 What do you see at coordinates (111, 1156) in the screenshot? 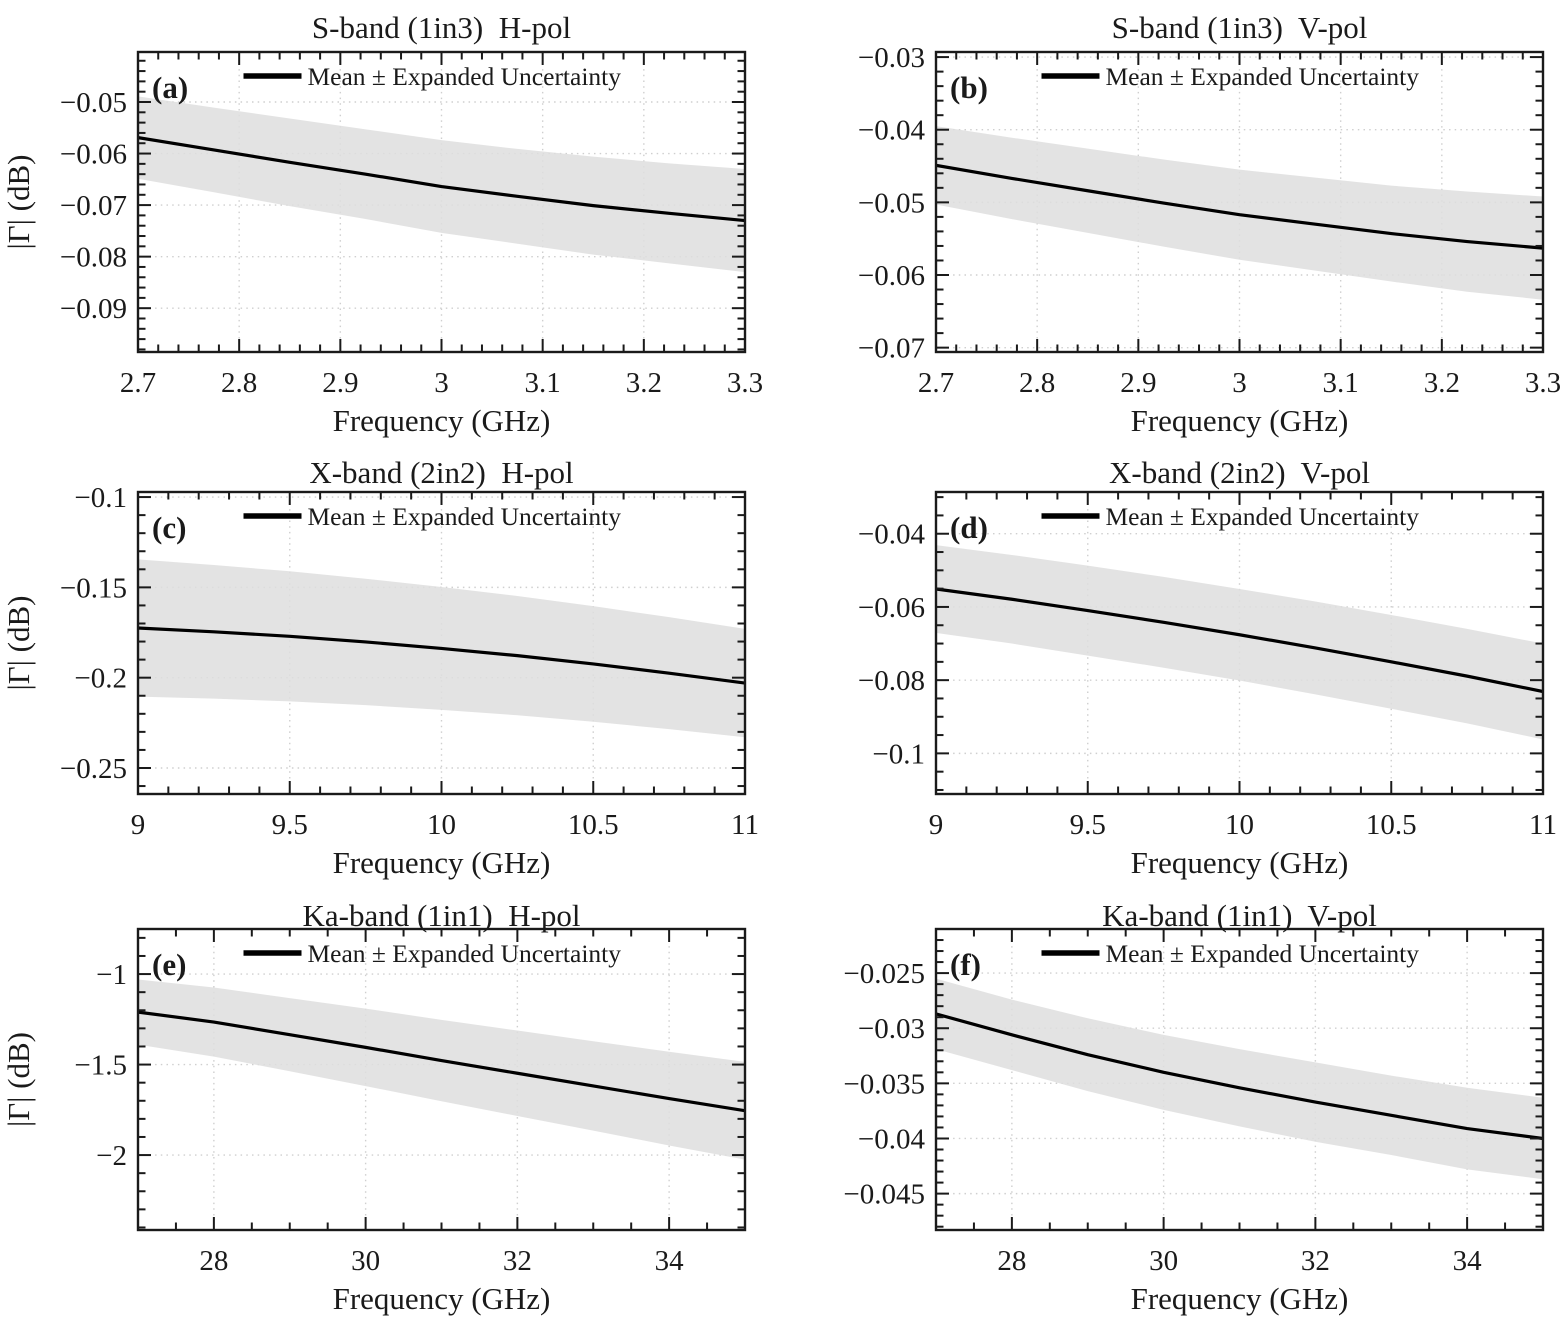
I see `y-tick-label: −2` at bounding box center [111, 1156].